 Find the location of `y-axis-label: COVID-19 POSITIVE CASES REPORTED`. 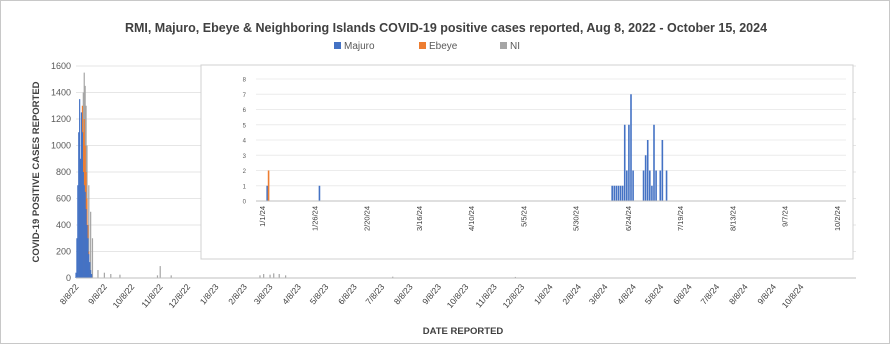

y-axis-label: COVID-19 POSITIVE CASES REPORTED is located at coordinates (36, 171).